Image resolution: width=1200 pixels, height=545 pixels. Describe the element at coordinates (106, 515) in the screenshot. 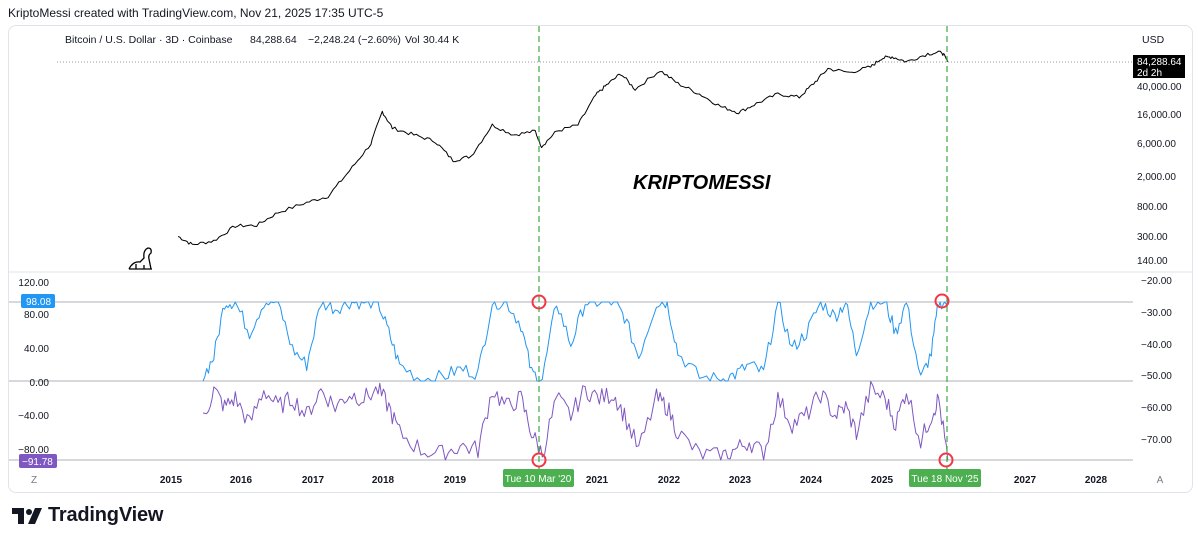

I see `tradingview-wordmark: TradingView` at that location.